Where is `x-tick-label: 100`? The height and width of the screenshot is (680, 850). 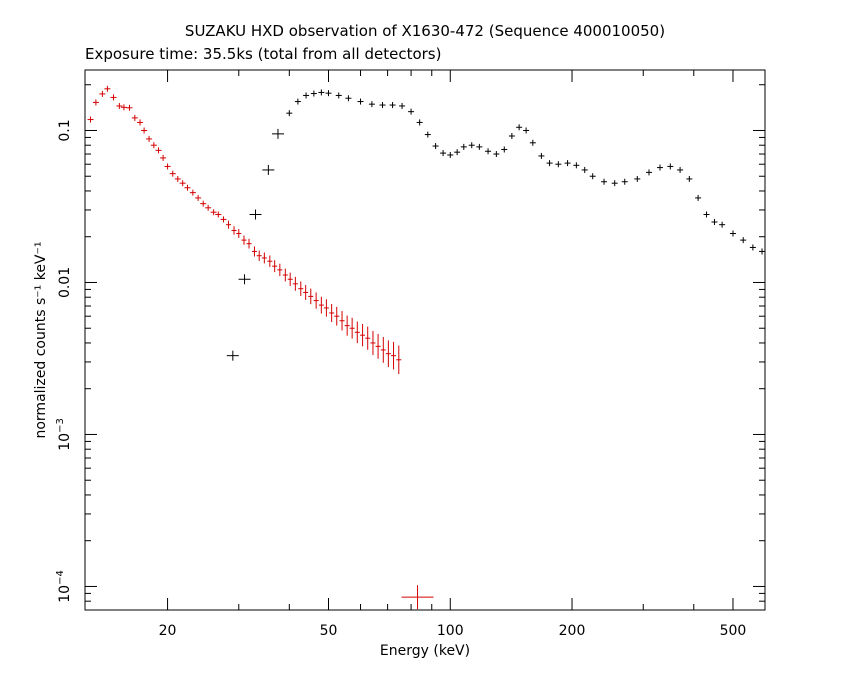 x-tick-label: 100 is located at coordinates (450, 631).